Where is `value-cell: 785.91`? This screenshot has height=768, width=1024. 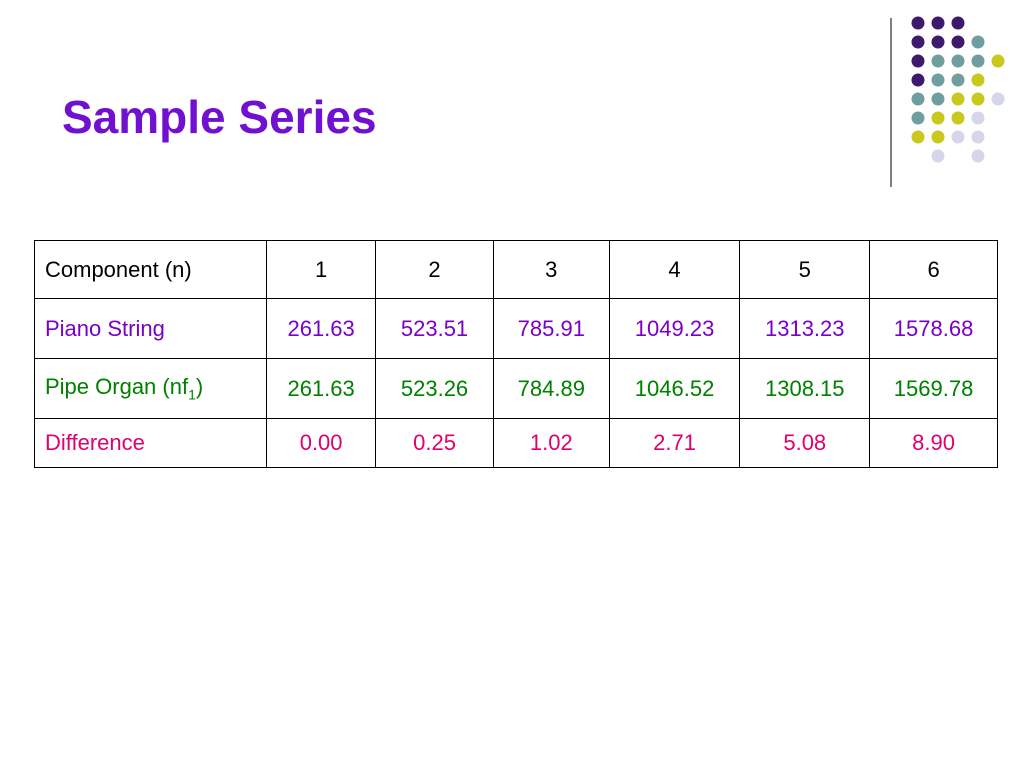
value-cell: 785.91 is located at coordinates (551, 328).